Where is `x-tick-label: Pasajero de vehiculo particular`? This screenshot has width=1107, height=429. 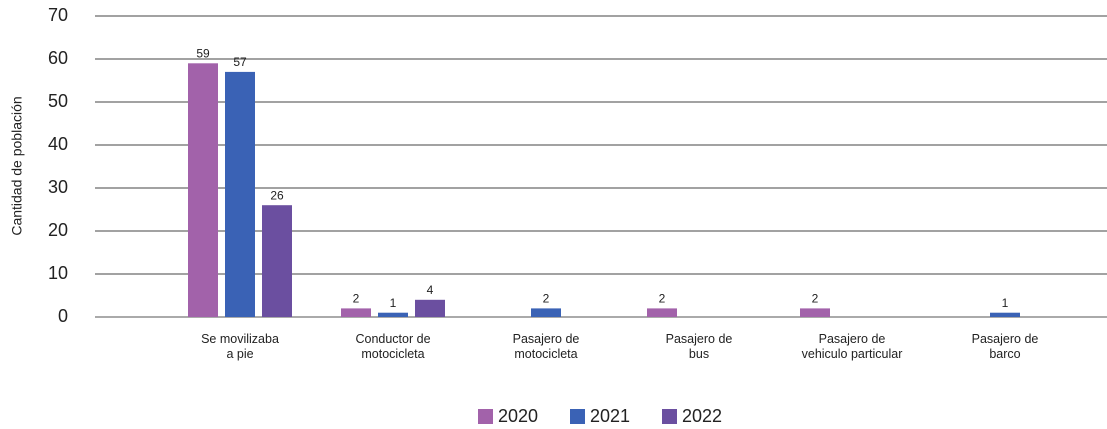
x-tick-label: Pasajero de vehiculo particular is located at coordinates (852, 346).